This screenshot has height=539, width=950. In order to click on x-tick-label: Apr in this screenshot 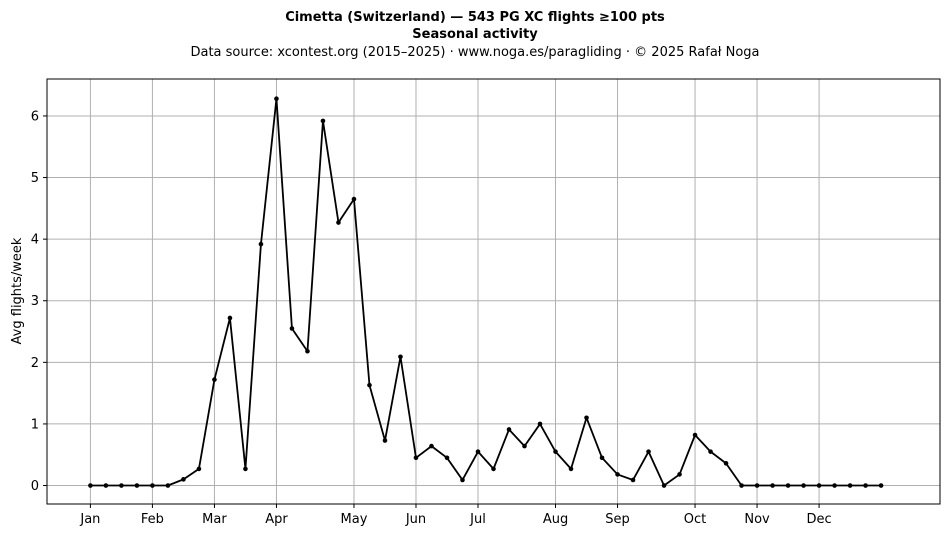, I will do `click(276, 519)`.